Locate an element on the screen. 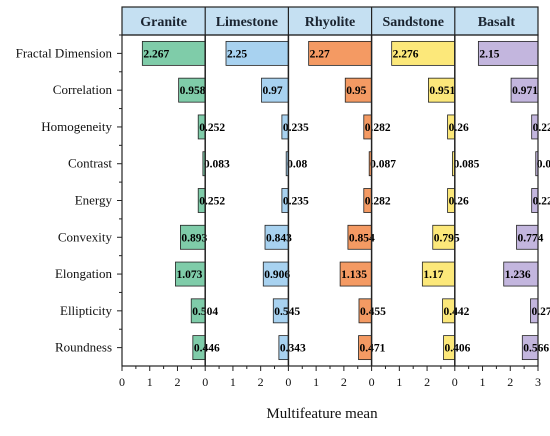 The image size is (550, 436). value-label: 0.455 is located at coordinates (373, 312).